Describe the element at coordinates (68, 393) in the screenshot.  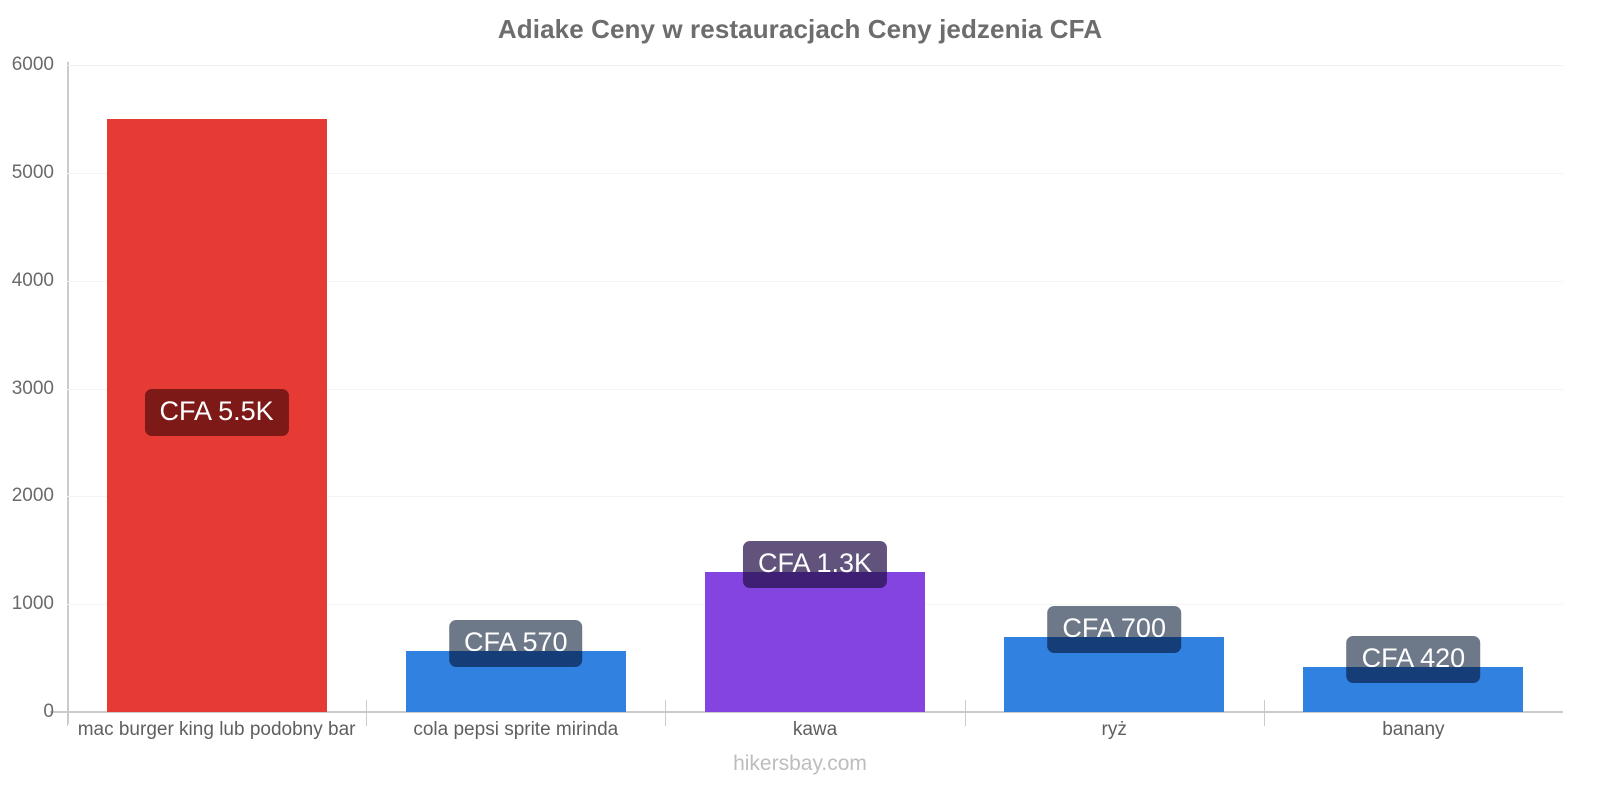
I see `y-axis-line` at that location.